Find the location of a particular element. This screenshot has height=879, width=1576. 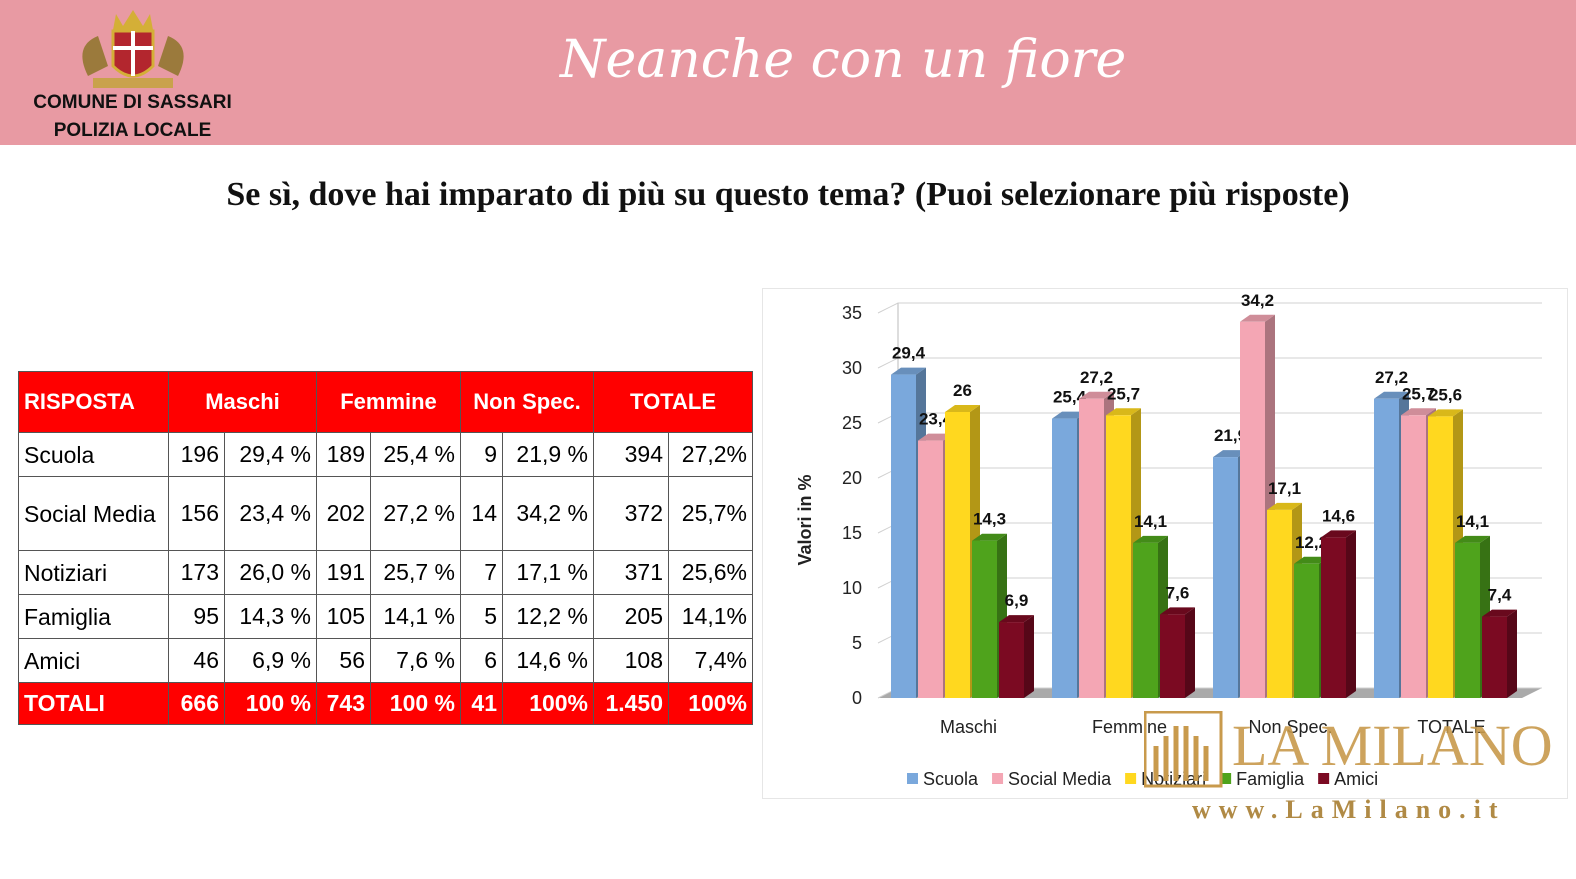

table-row: Amici 46 6,9 % 56 7,6 % 6 14,6 % 108 7,4% is located at coordinates (386, 660).